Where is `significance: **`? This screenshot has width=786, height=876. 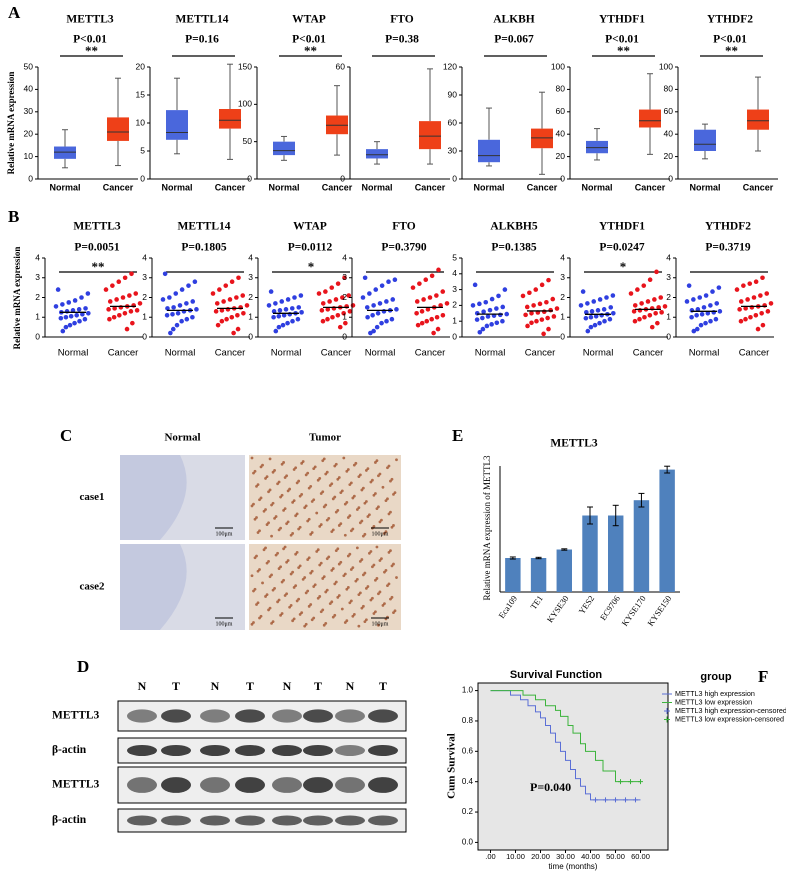 significance: ** is located at coordinates (98, 266).